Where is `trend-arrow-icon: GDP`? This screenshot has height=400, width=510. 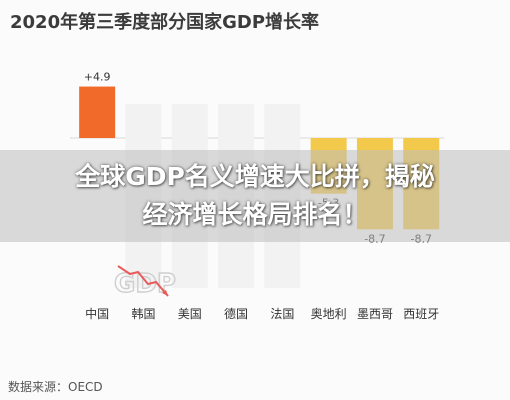 trend-arrow-icon: GDP is located at coordinates (145, 282).